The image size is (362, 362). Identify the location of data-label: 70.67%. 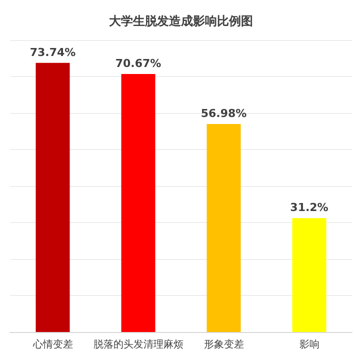
(138, 63).